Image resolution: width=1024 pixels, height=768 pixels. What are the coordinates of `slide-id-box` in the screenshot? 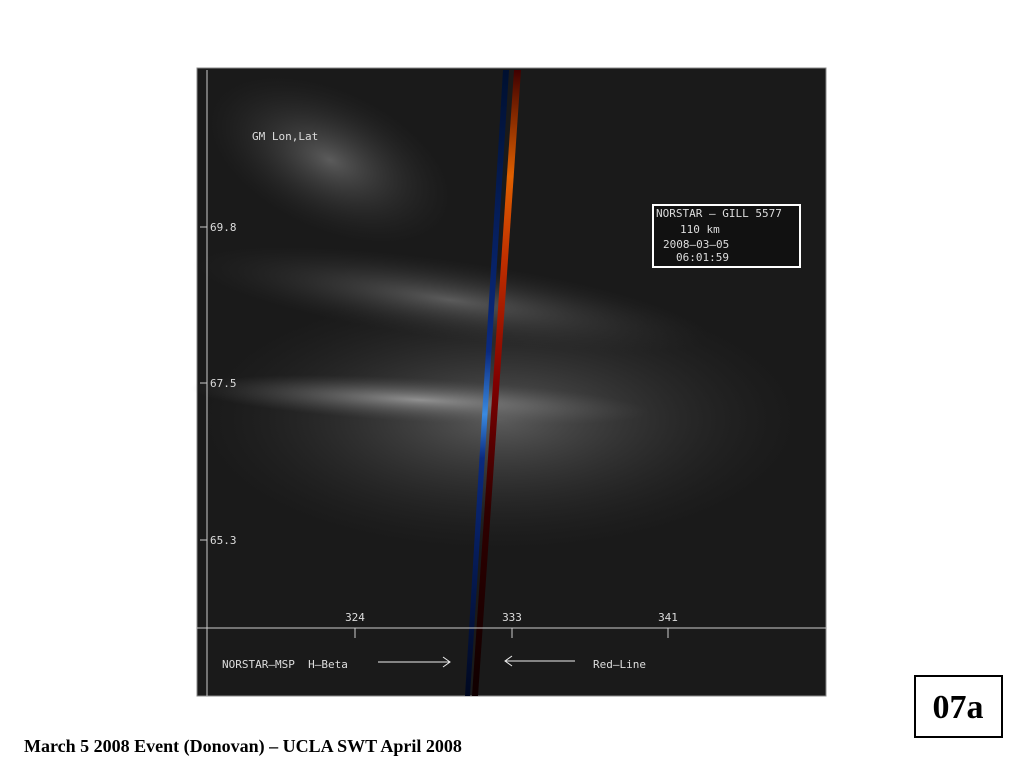 It's located at (958, 706).